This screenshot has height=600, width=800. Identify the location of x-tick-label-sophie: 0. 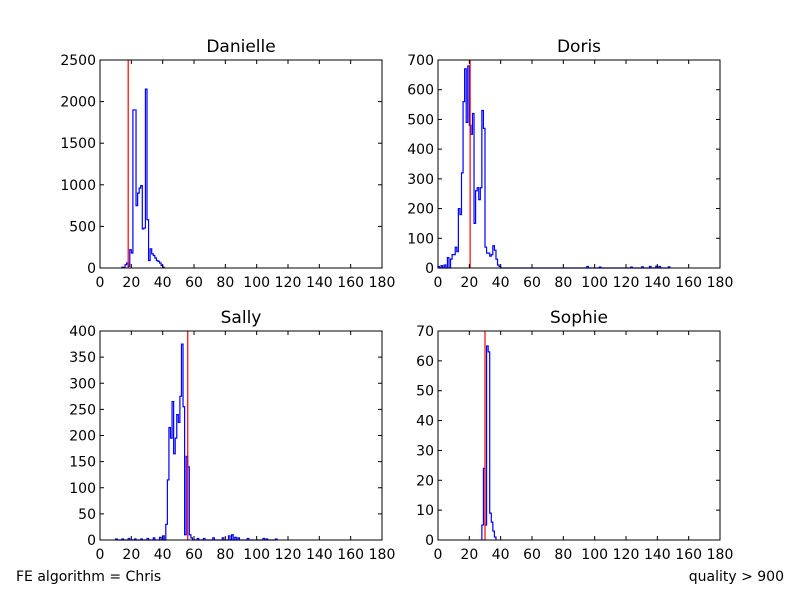
(438, 555).